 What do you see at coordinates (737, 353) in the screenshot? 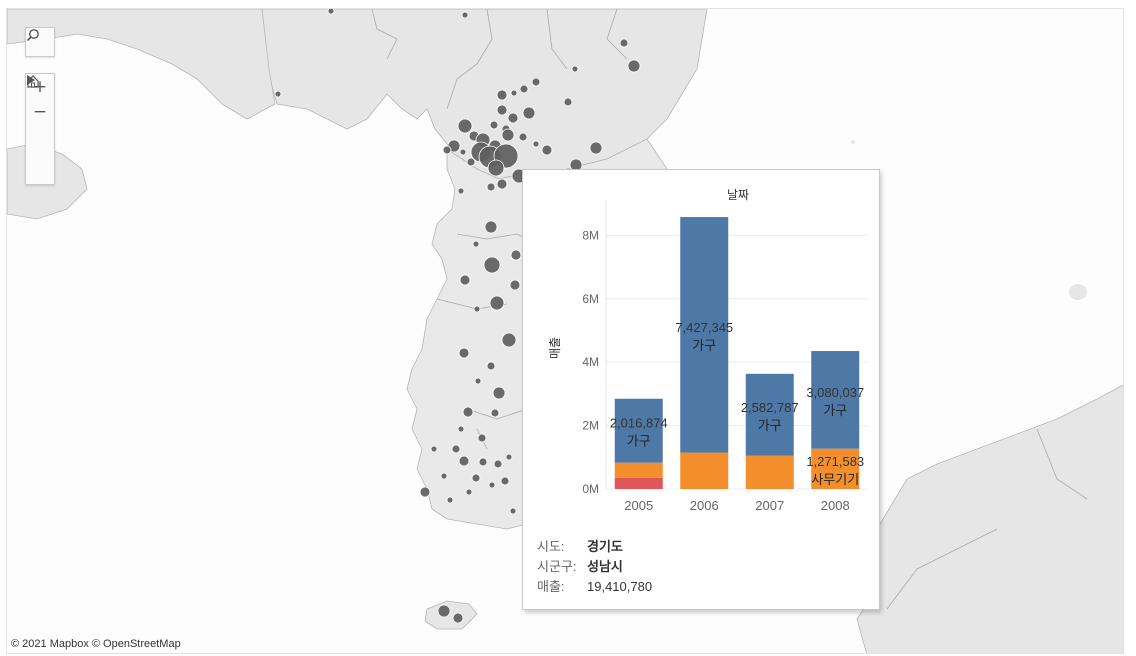
I see `chart-bars` at bounding box center [737, 353].